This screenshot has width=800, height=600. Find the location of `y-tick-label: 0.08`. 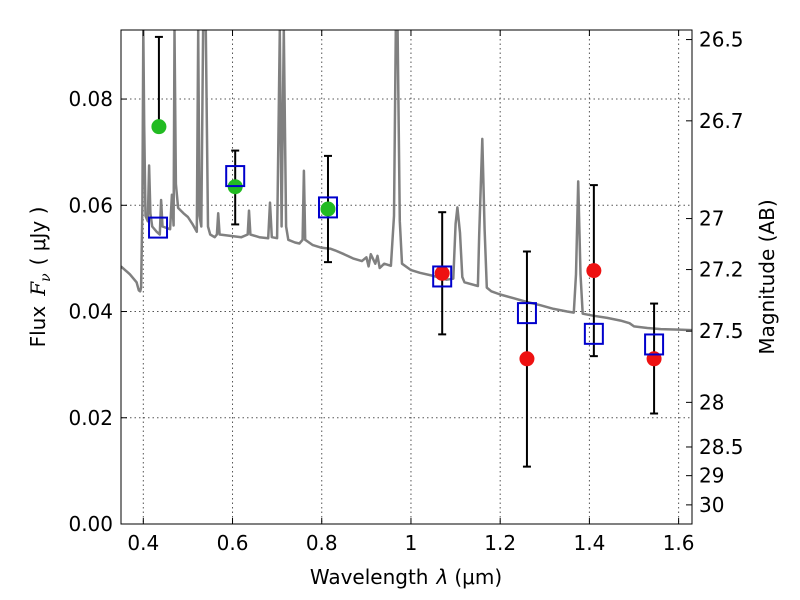

y-tick-label: 0.08 is located at coordinates (90, 99).